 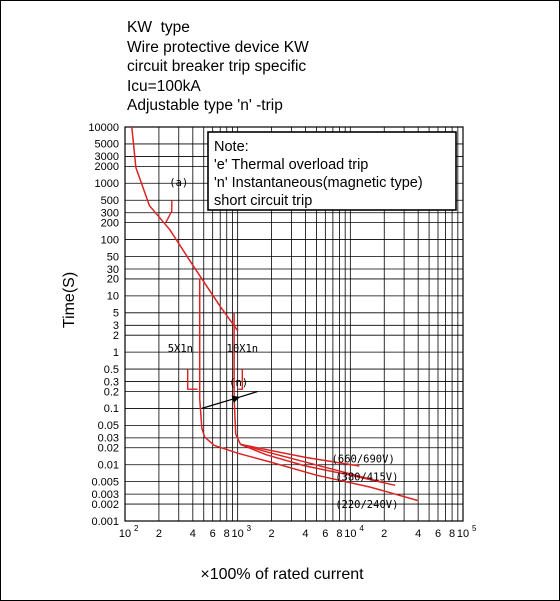 I want to click on y-tick-label: 300, so click(x=110, y=214).